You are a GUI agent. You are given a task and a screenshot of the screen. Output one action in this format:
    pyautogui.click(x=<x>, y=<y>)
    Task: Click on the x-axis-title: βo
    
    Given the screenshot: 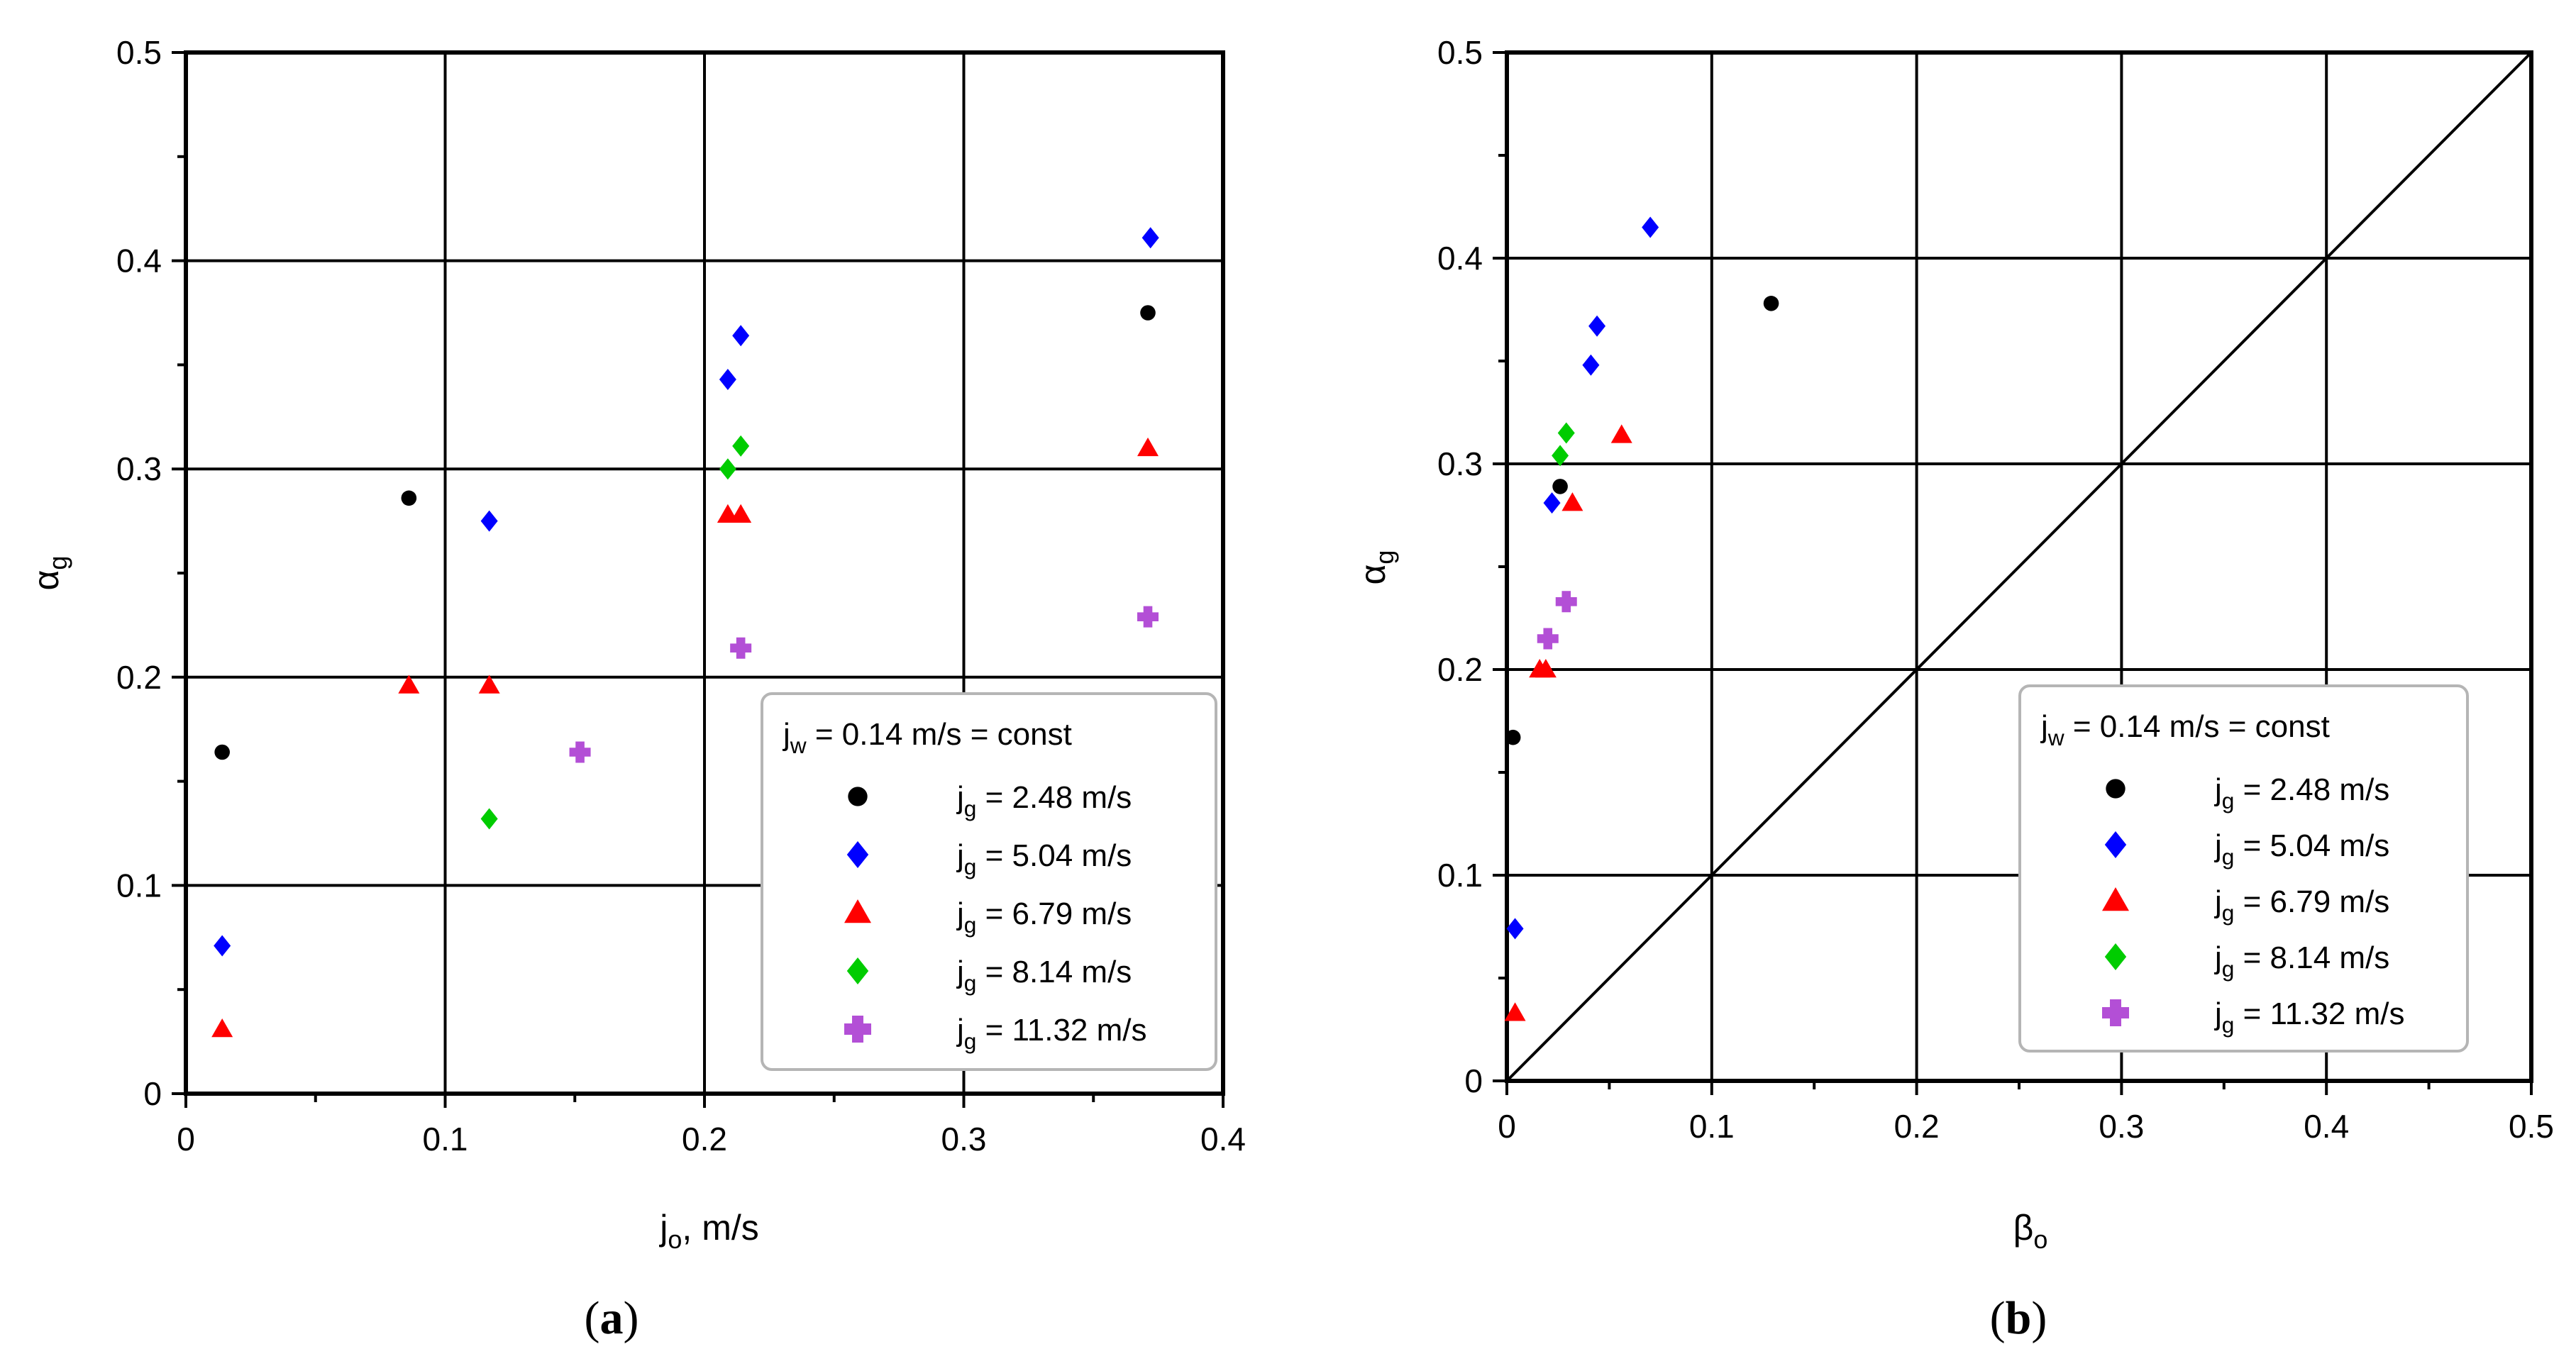 What is the action you would take?
    pyautogui.click(x=2030, y=1231)
    